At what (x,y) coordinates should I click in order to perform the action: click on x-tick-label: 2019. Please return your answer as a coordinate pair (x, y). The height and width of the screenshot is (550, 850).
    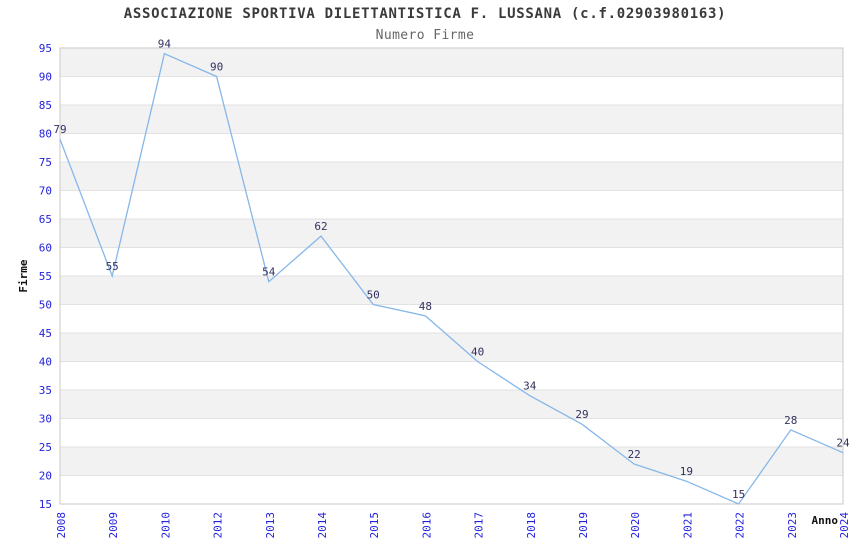
    Looking at the image, I should click on (583, 525).